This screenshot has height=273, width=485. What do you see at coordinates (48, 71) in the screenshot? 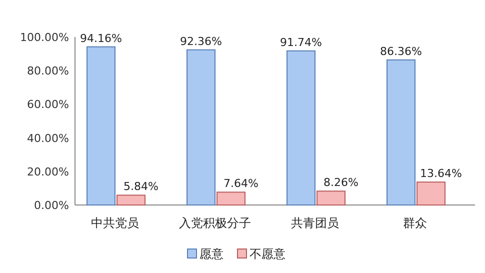
I see `y-tick-label: 80.00%` at bounding box center [48, 71].